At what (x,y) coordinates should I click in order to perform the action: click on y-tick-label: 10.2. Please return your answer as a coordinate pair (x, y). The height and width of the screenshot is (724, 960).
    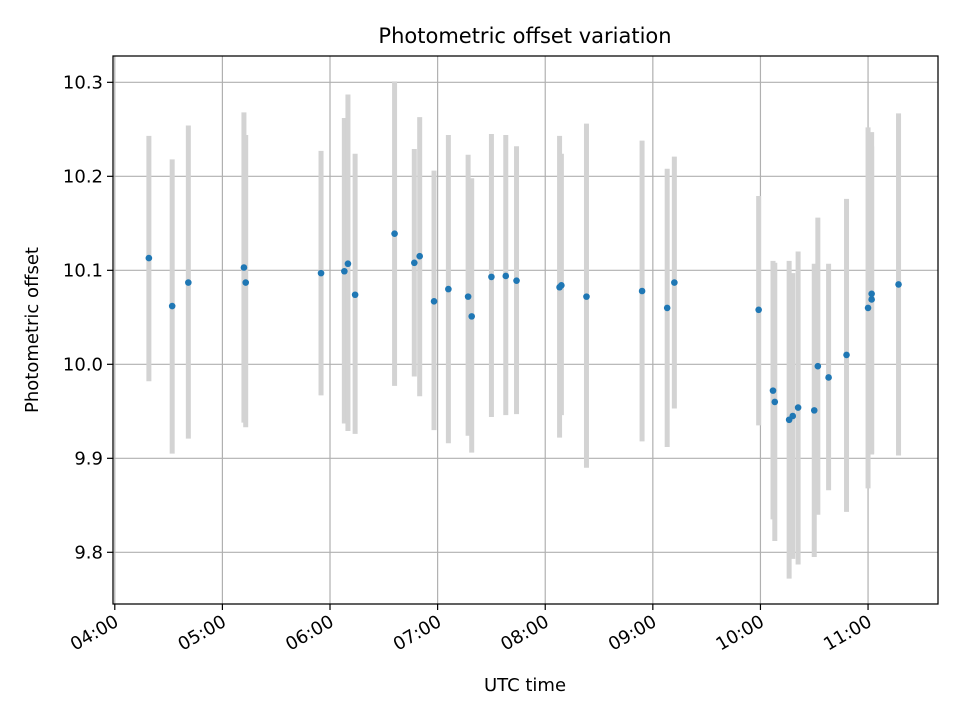
    Looking at the image, I should click on (83, 176).